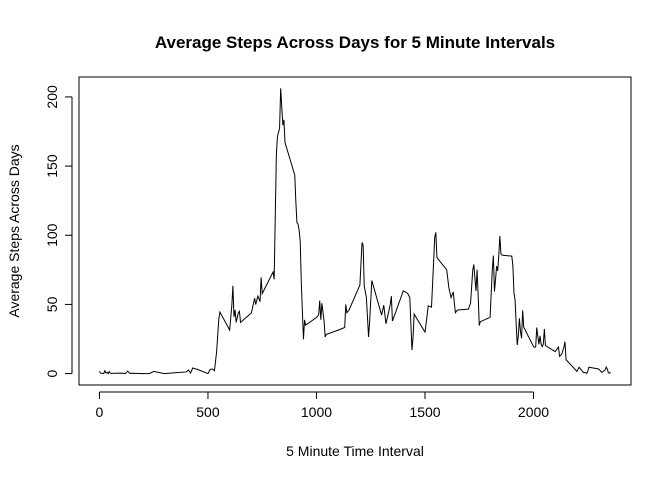 This screenshot has height=485, width=672. What do you see at coordinates (533, 412) in the screenshot?
I see `x-tick-label: 2000` at bounding box center [533, 412].